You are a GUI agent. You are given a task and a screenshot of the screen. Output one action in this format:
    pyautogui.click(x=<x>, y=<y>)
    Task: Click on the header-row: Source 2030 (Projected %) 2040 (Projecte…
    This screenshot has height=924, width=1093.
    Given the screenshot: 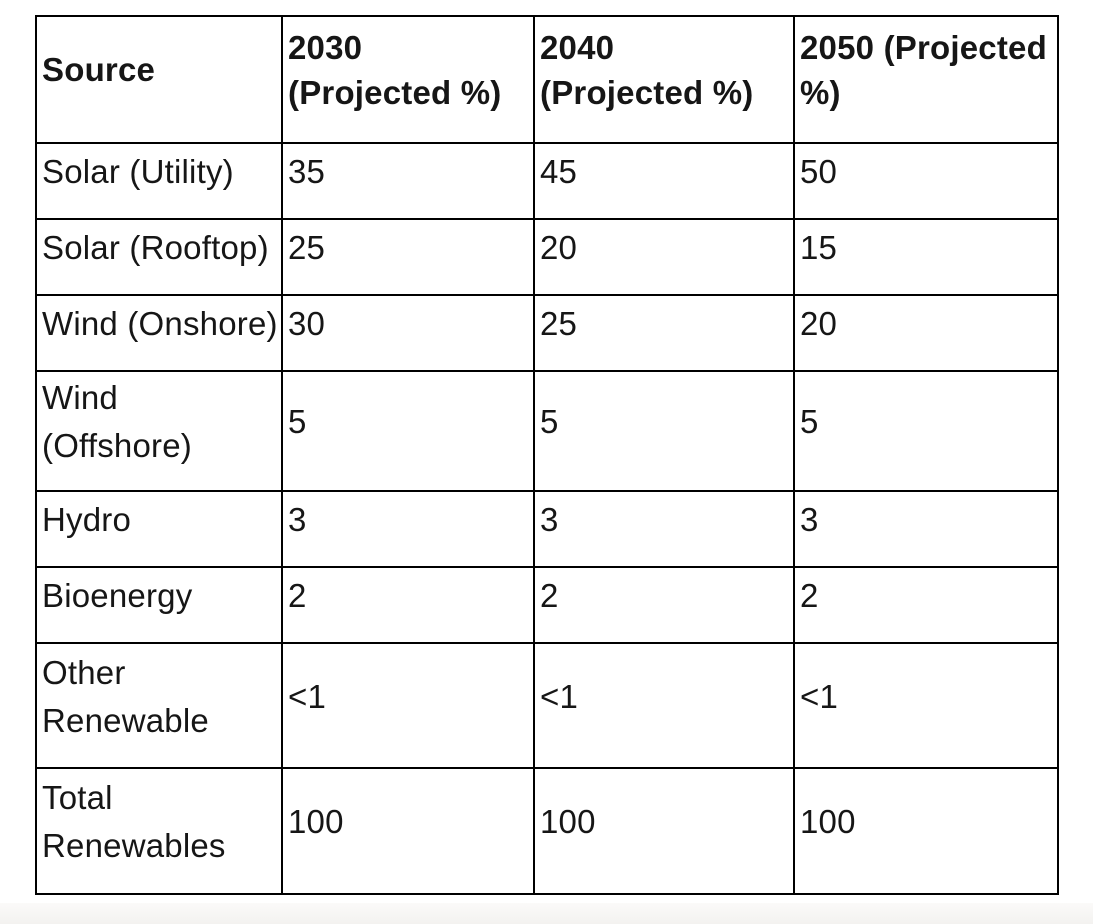 What is the action you would take?
    pyautogui.click(x=547, y=79)
    